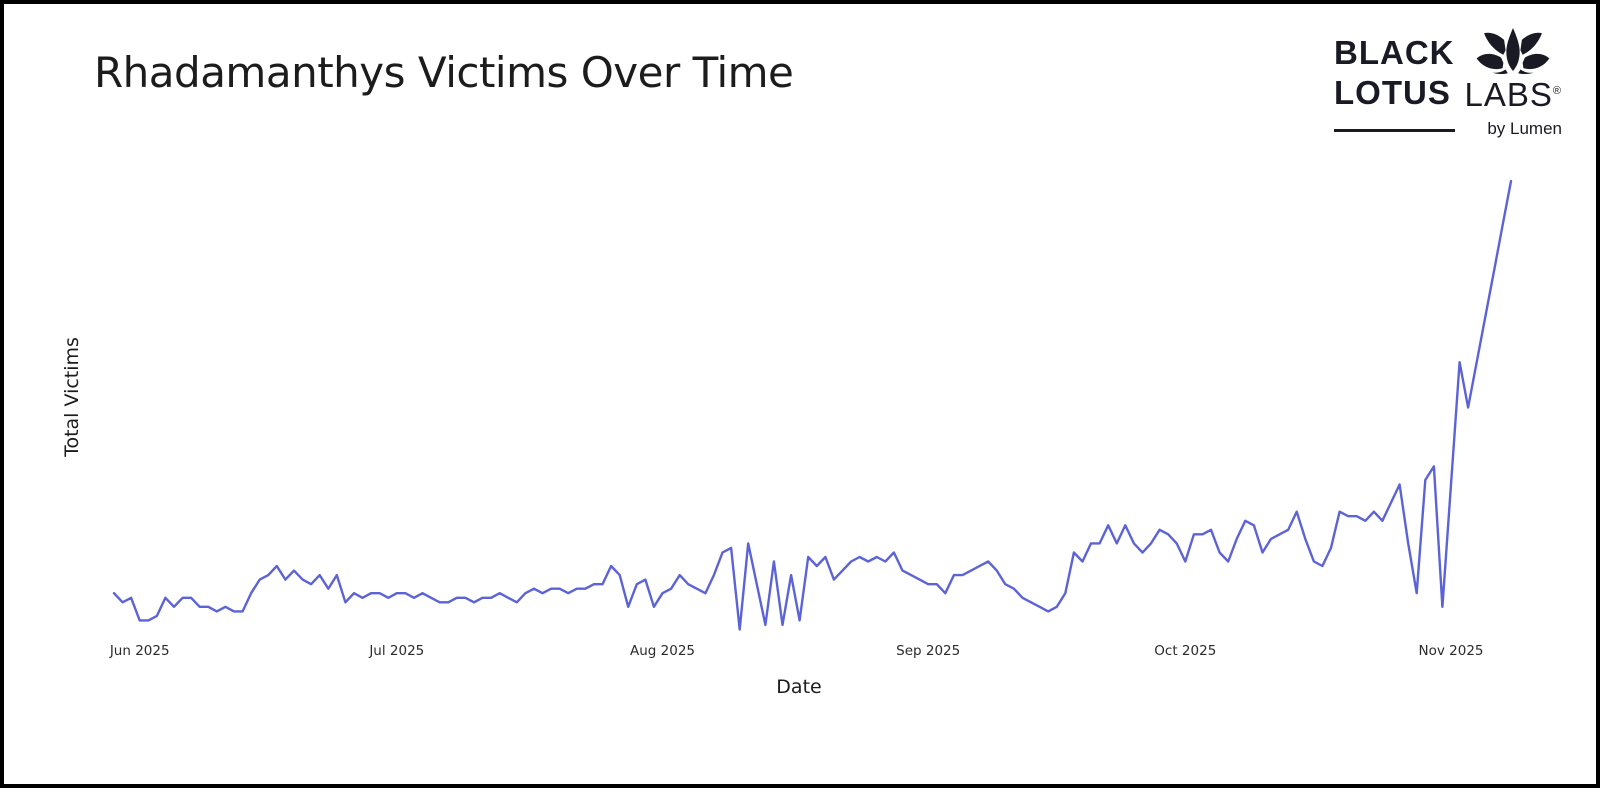 The height and width of the screenshot is (792, 1600). I want to click on x-tick-label: Aug 2025, so click(662, 651).